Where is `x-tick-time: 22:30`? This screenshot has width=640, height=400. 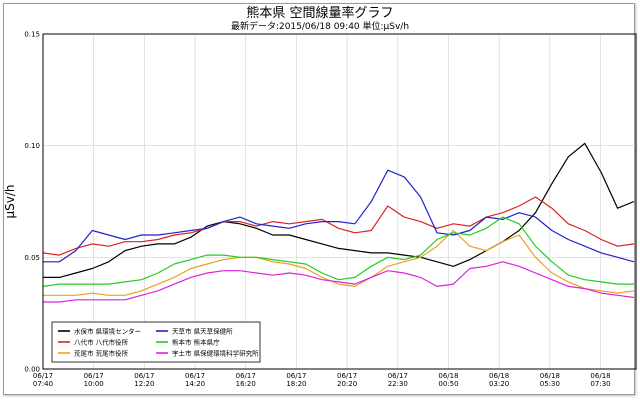 x-tick-time: 22:30 is located at coordinates (398, 384).